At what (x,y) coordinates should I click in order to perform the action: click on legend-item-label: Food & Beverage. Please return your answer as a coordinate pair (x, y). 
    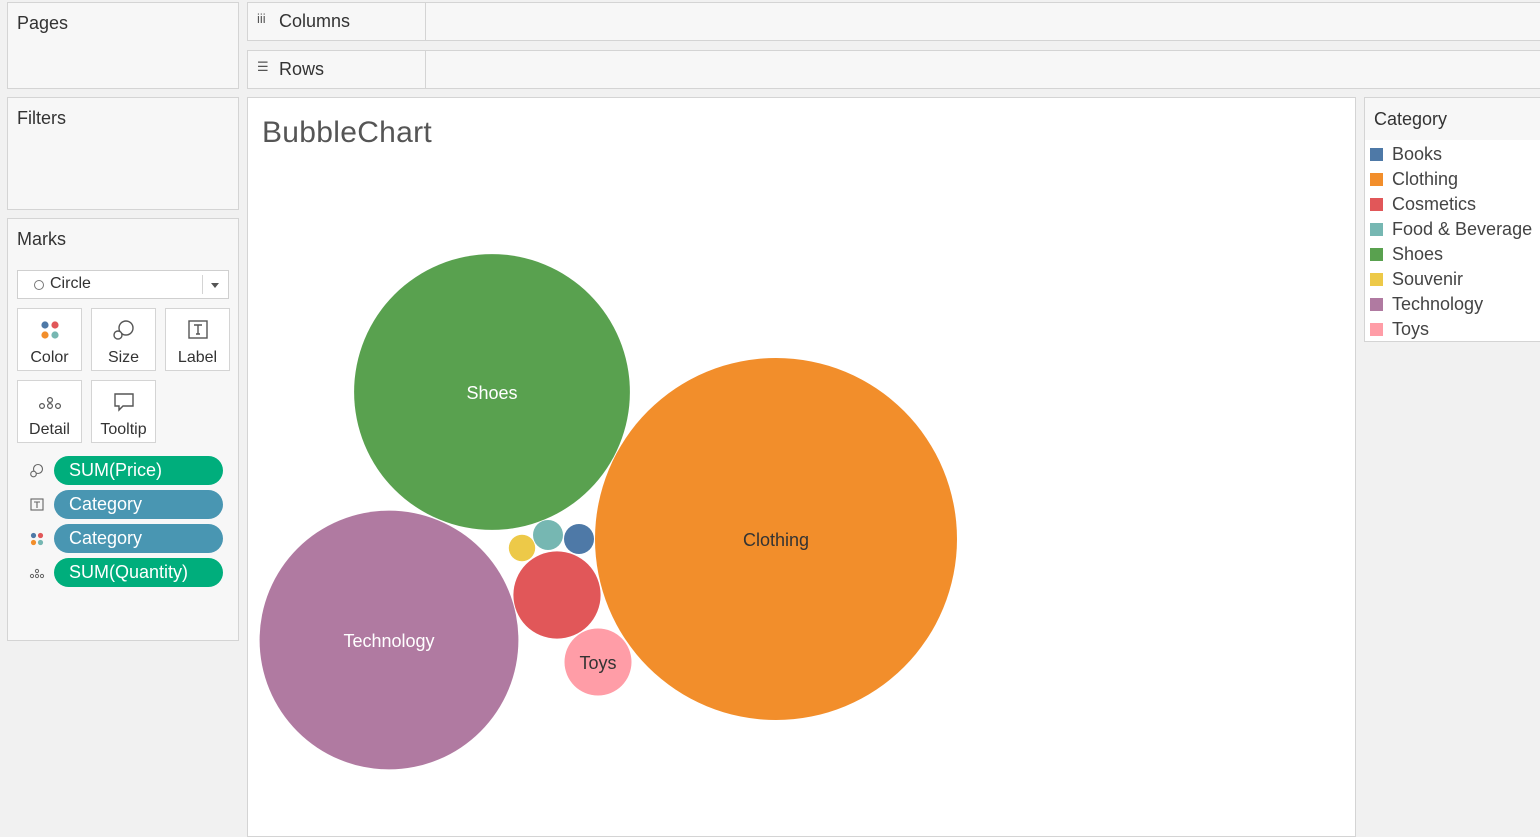
    Looking at the image, I should click on (1462, 229).